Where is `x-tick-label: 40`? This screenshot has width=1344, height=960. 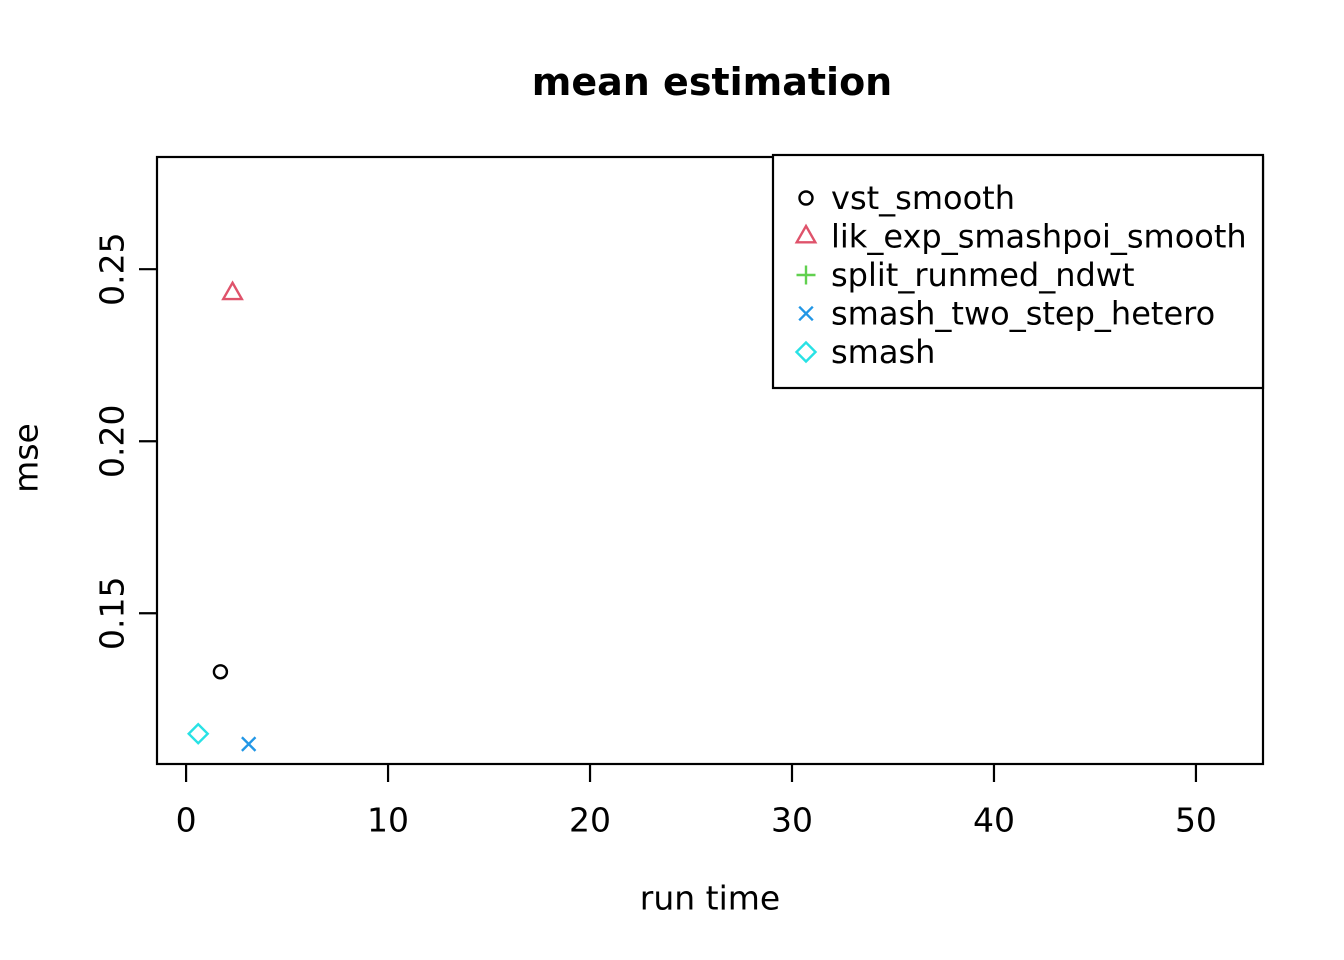 x-tick-label: 40 is located at coordinates (994, 820).